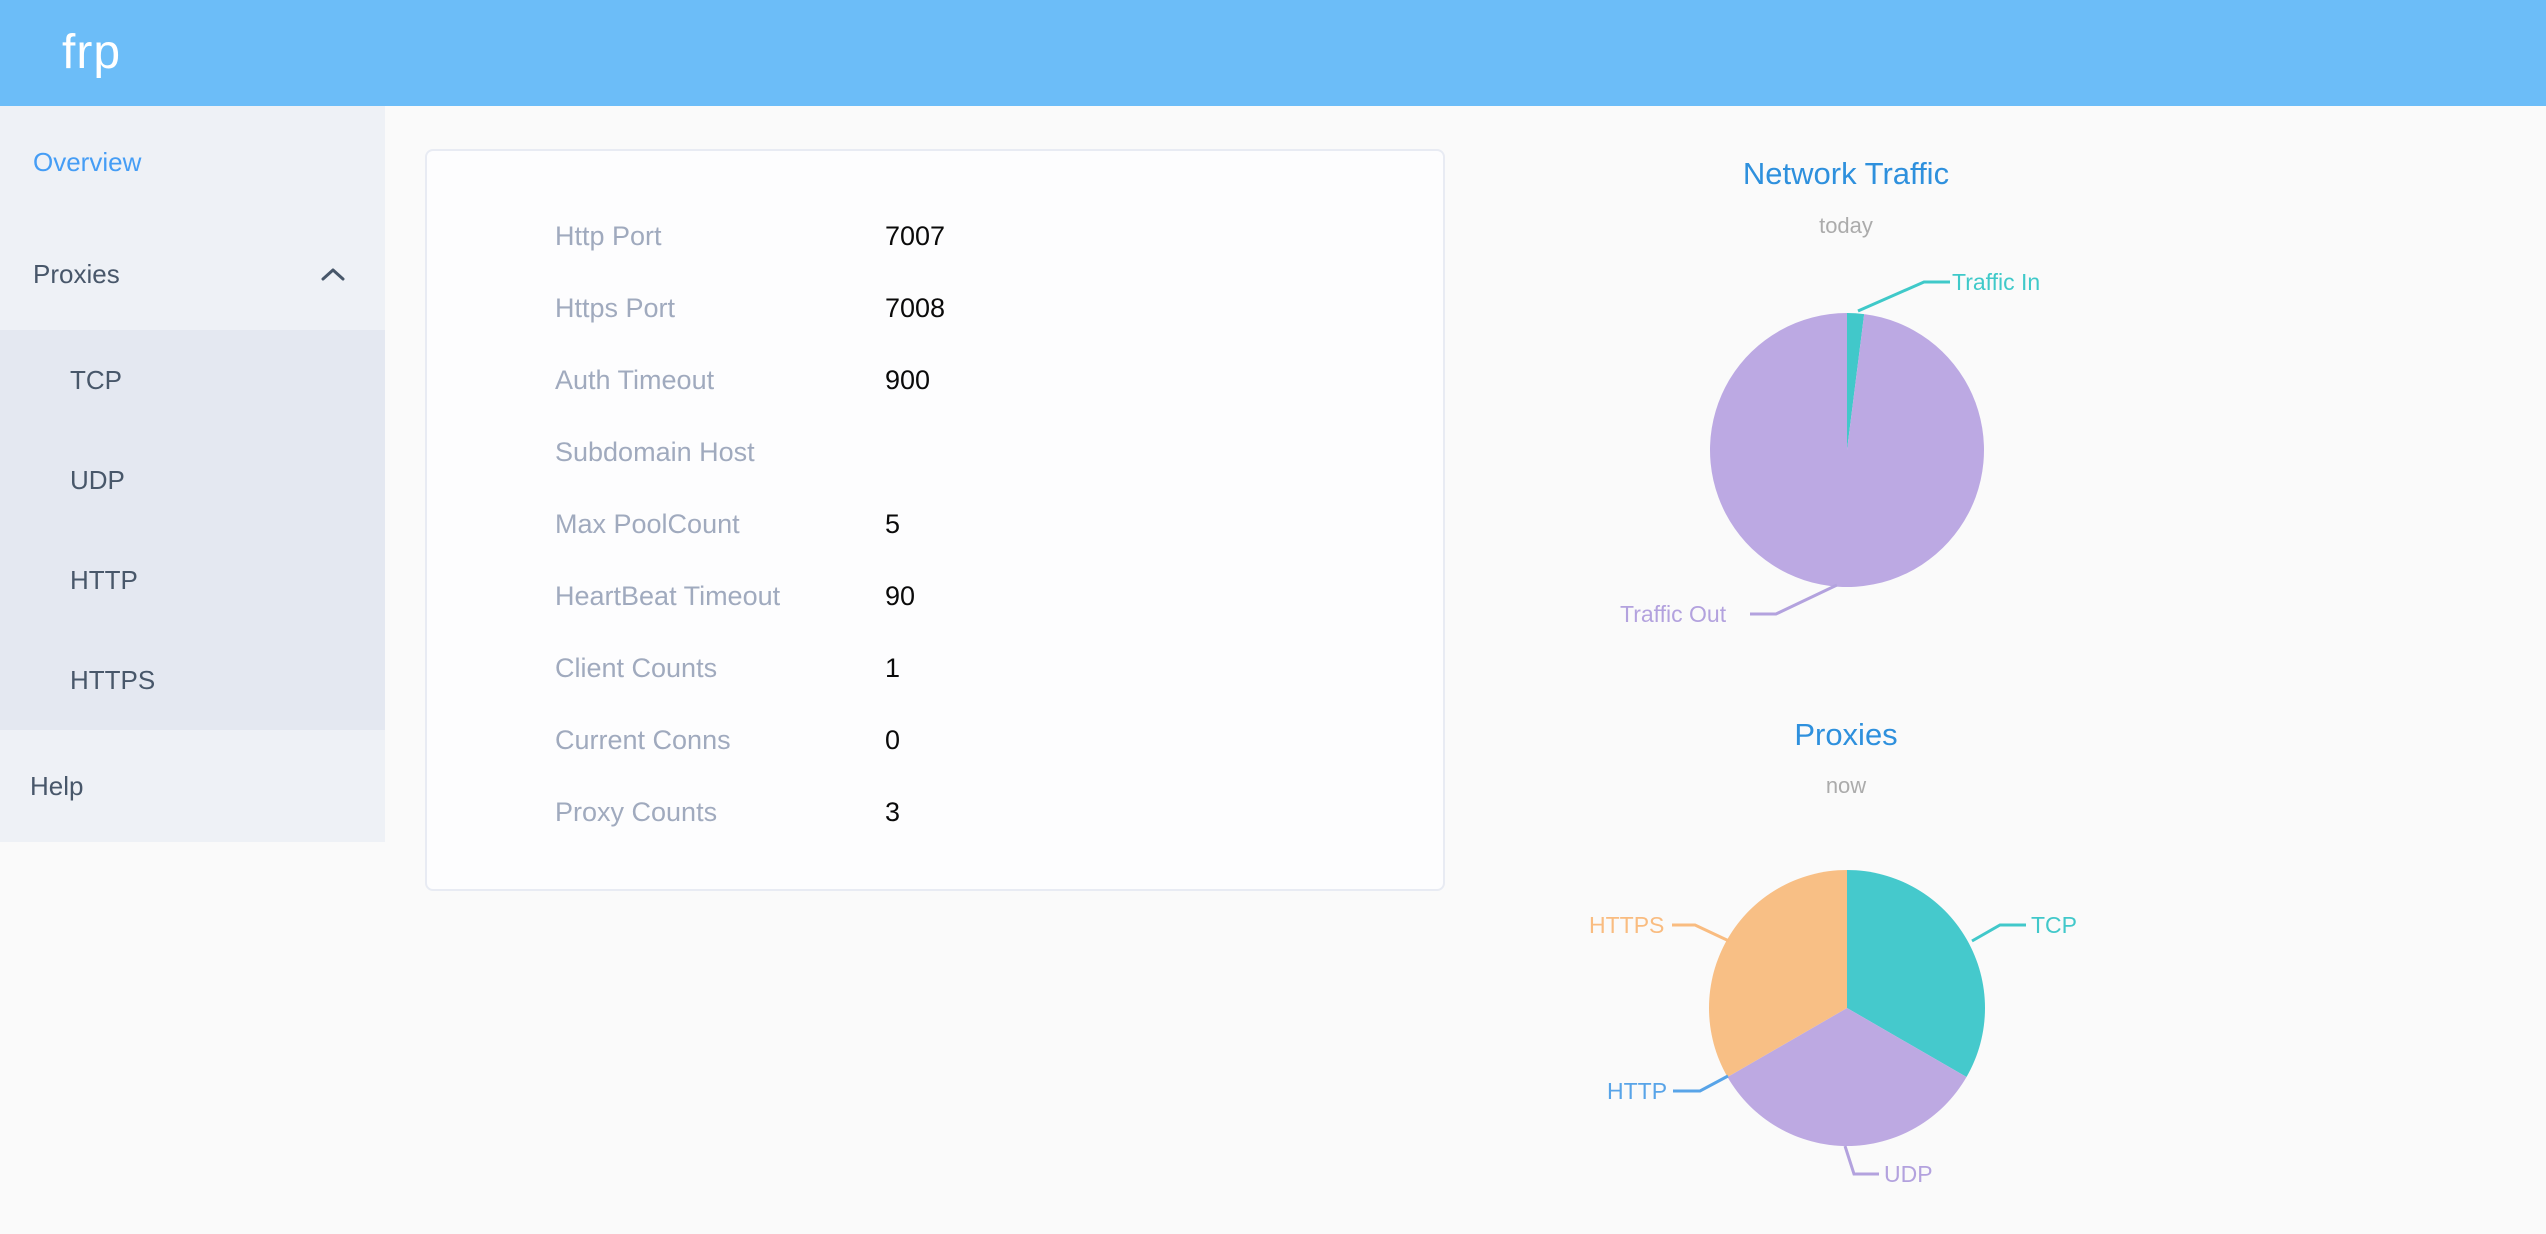  I want to click on config-row: Http Port 7007, so click(935, 236).